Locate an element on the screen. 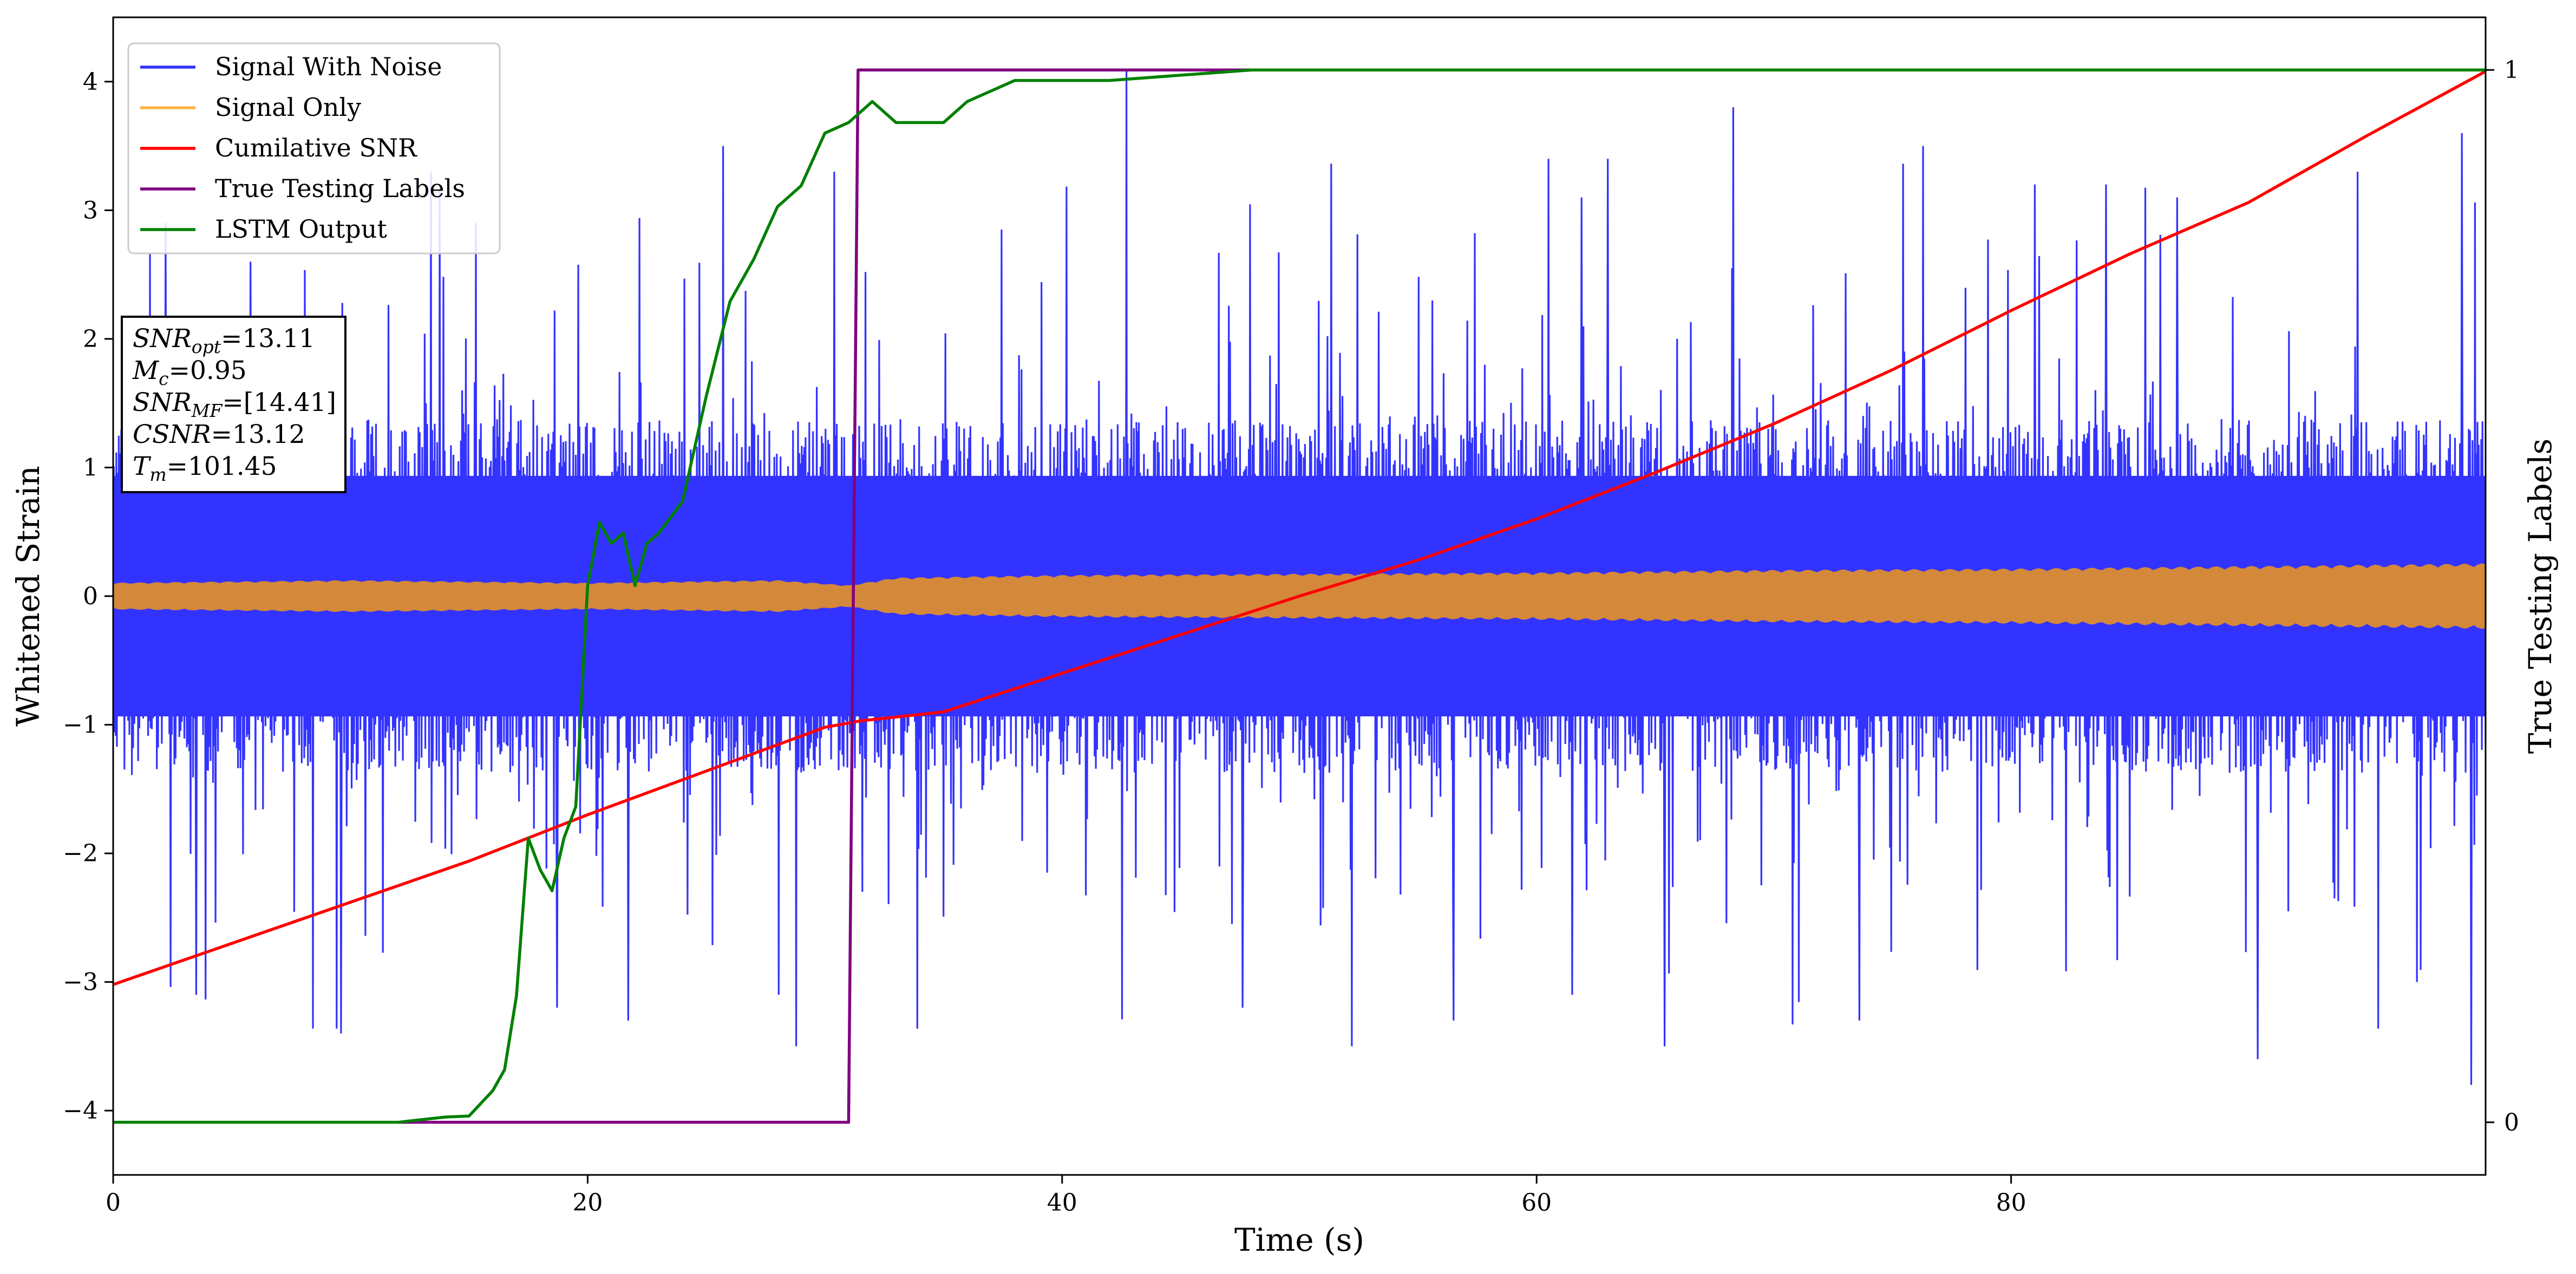  legend-label: Signal Only is located at coordinates (288, 107).